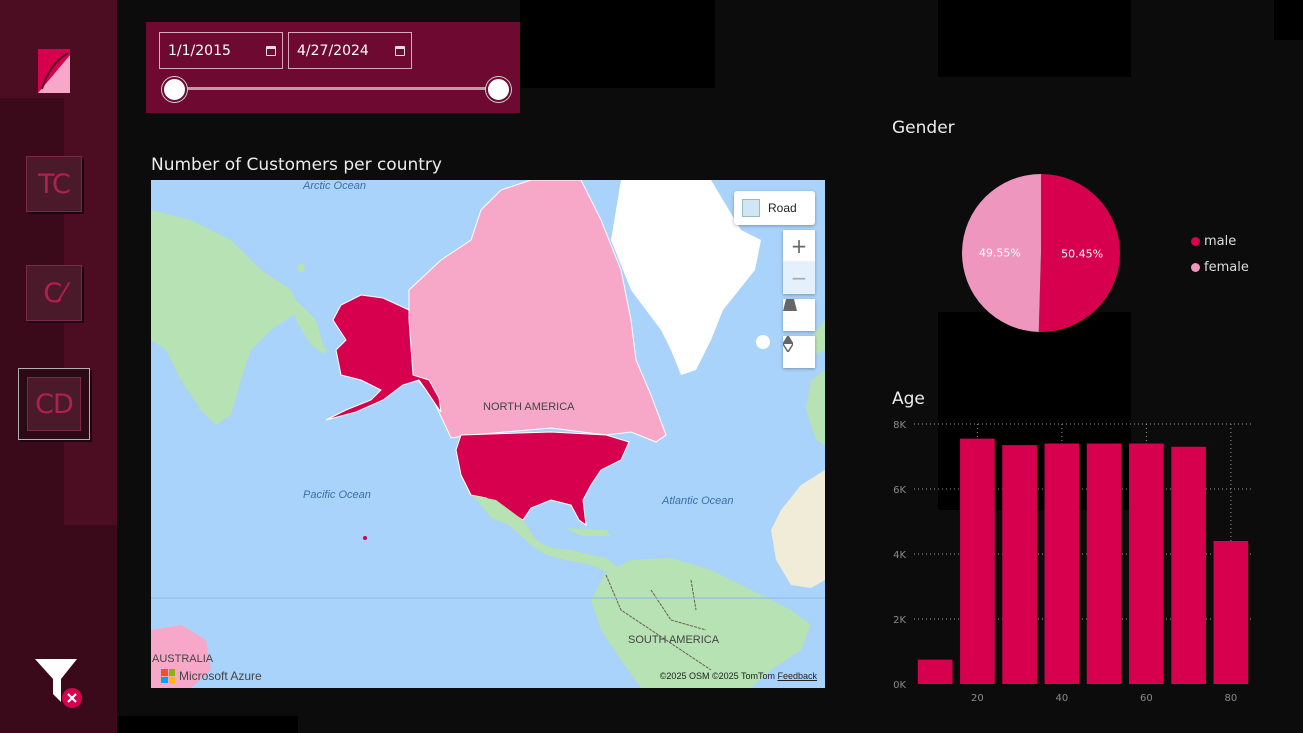 Image resolution: width=1303 pixels, height=733 pixels. Describe the element at coordinates (686, 277) in the screenshot. I see `greenland` at that location.